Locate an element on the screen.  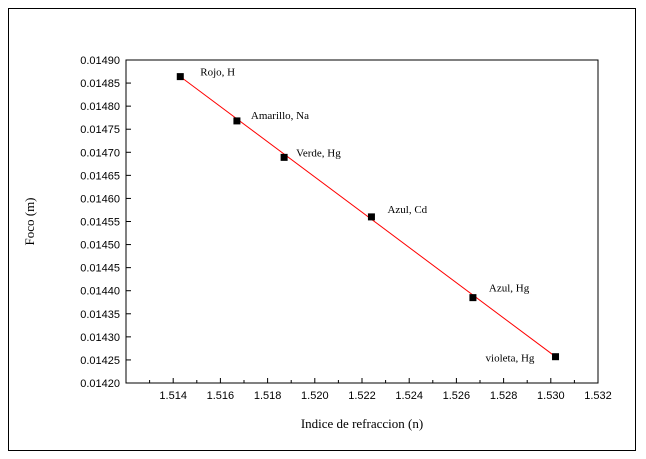
x-tick-label: 1.528 is located at coordinates (504, 396).